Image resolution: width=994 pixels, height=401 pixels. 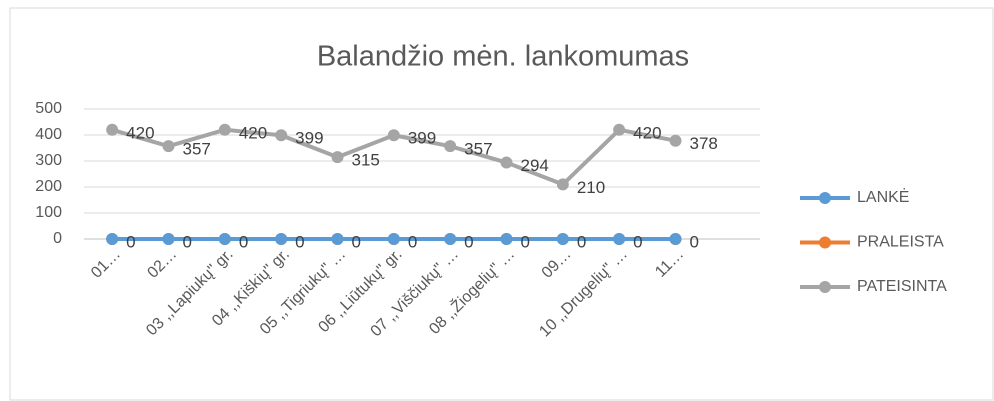 I want to click on data-label: 378, so click(x=704, y=143).